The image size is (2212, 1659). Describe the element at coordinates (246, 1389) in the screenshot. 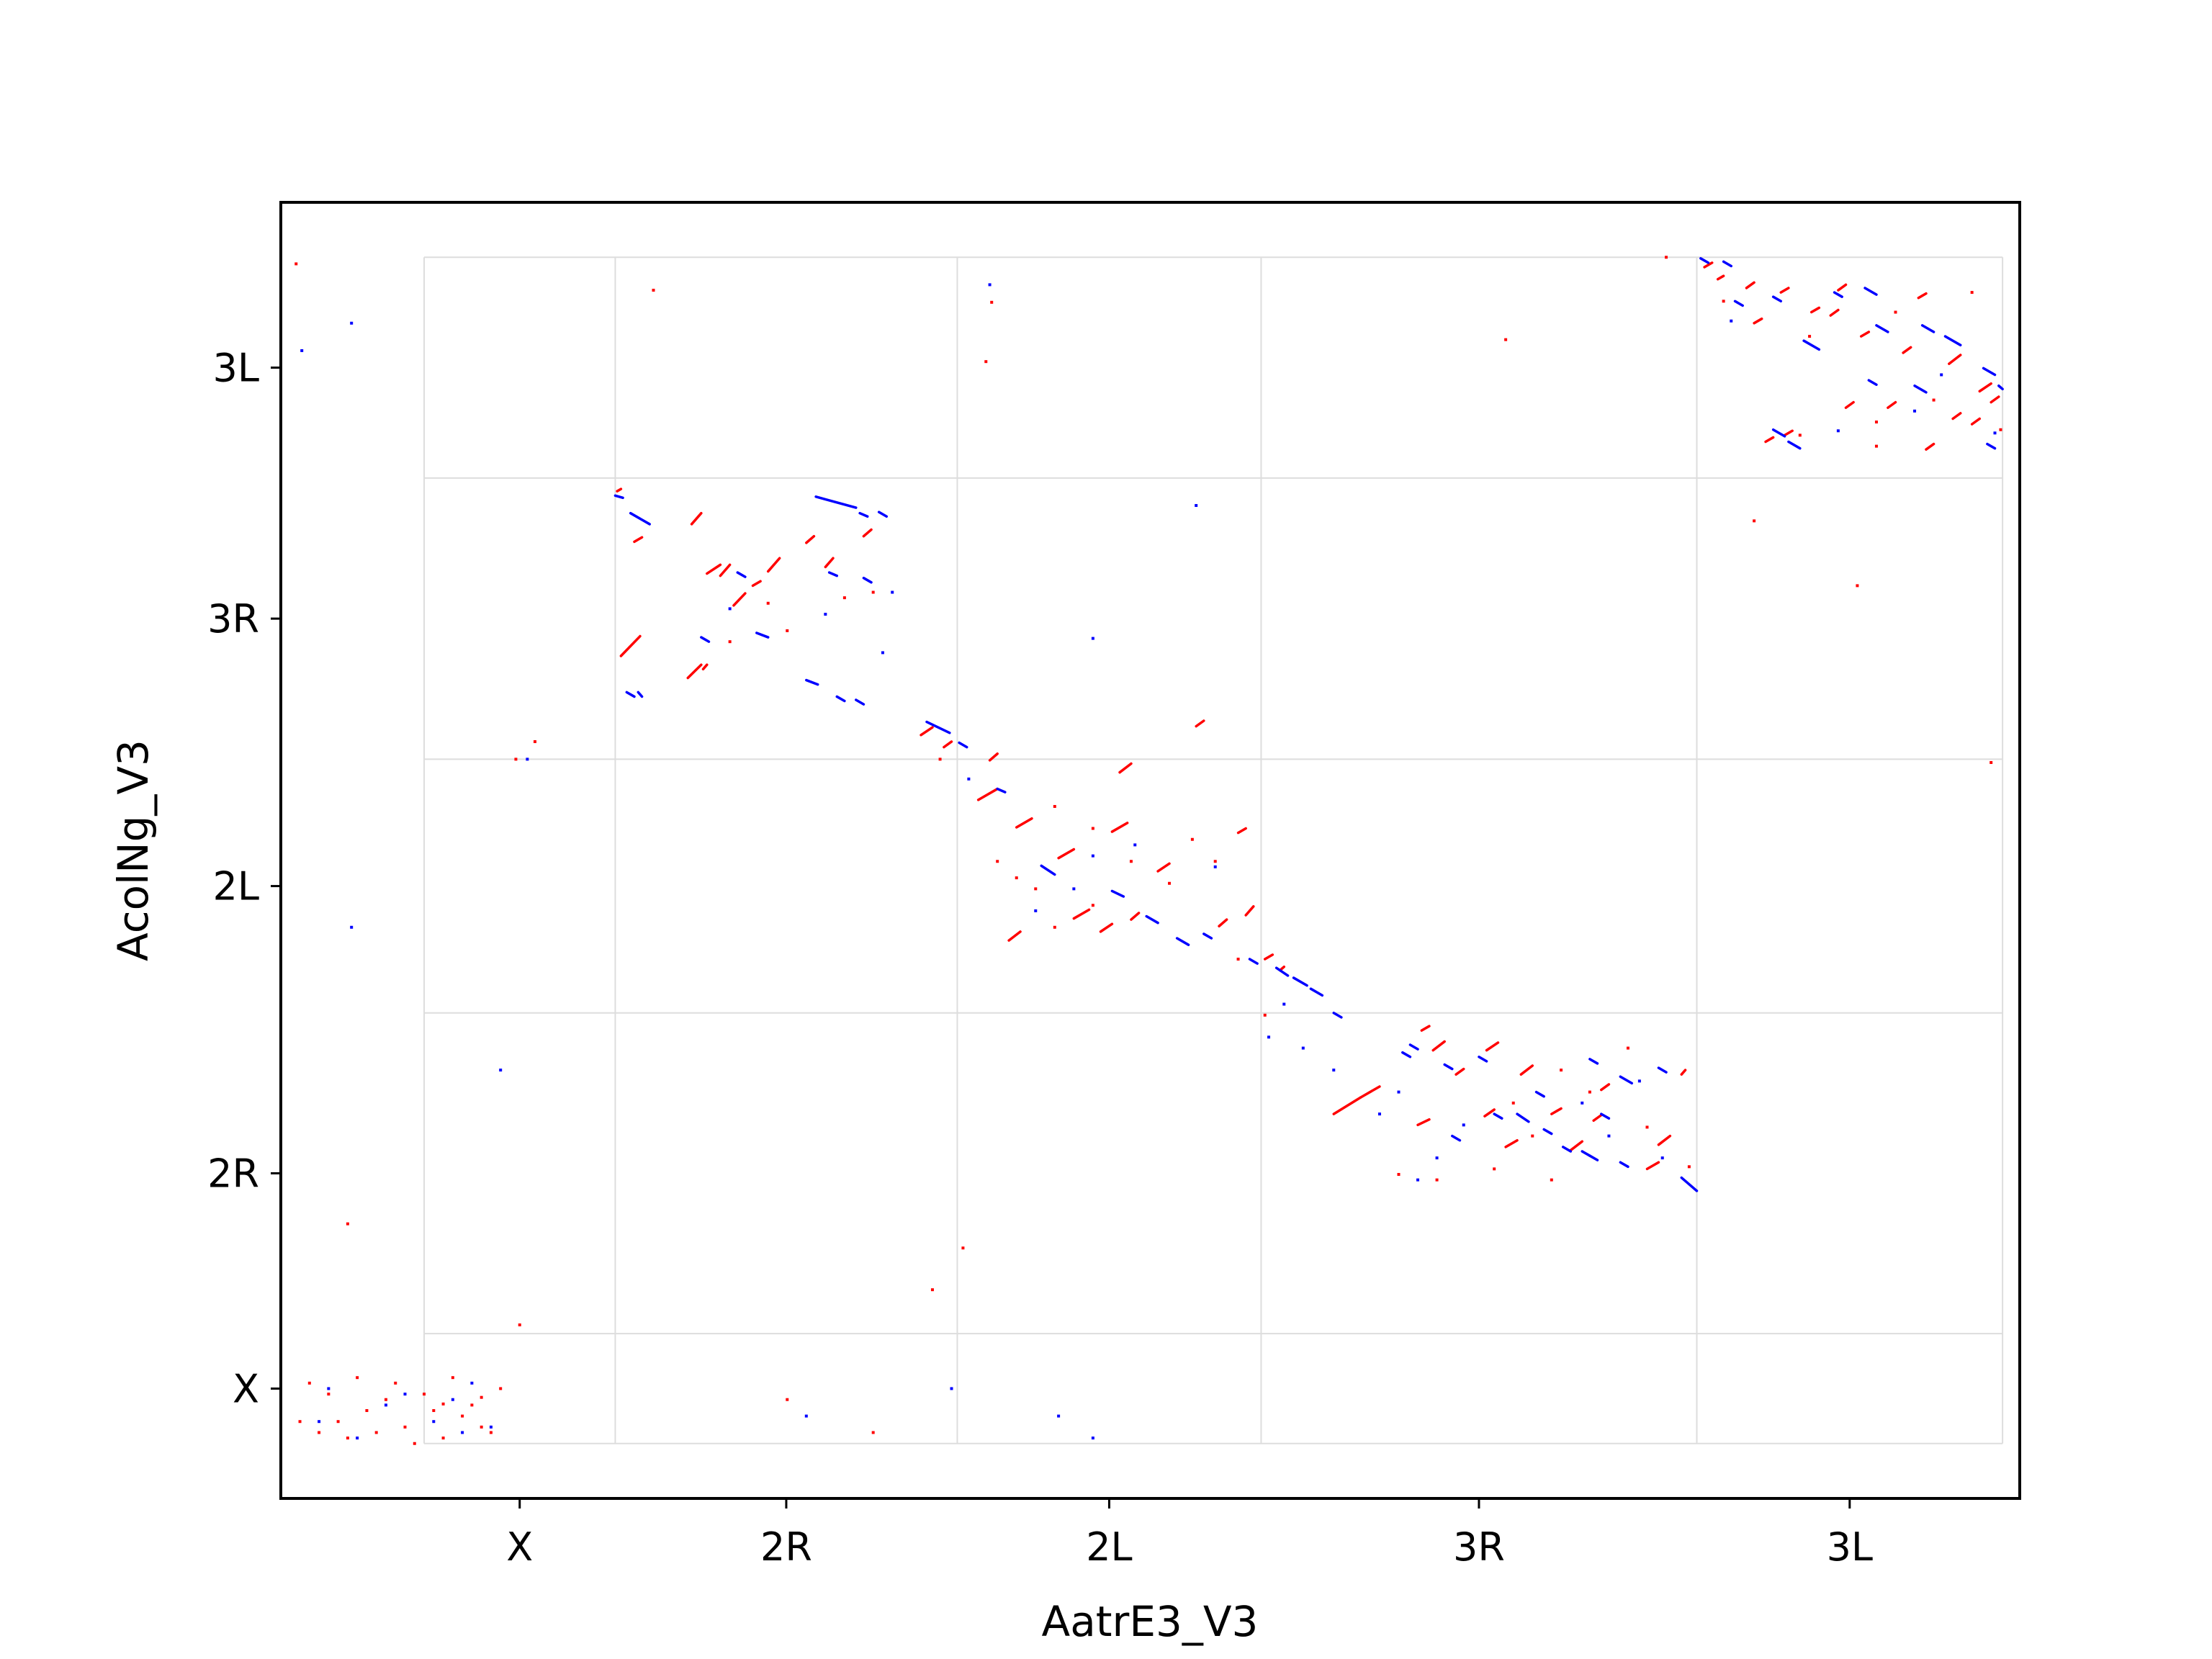

I see `y-tick-label-X: X` at that location.